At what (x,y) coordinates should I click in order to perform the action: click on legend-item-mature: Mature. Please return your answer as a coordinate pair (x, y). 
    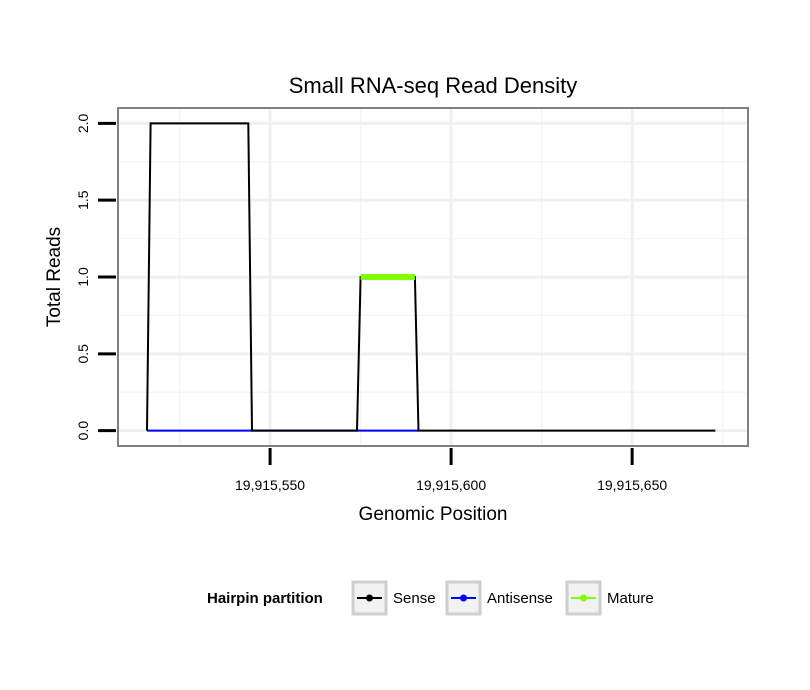
    Looking at the image, I should click on (609, 598).